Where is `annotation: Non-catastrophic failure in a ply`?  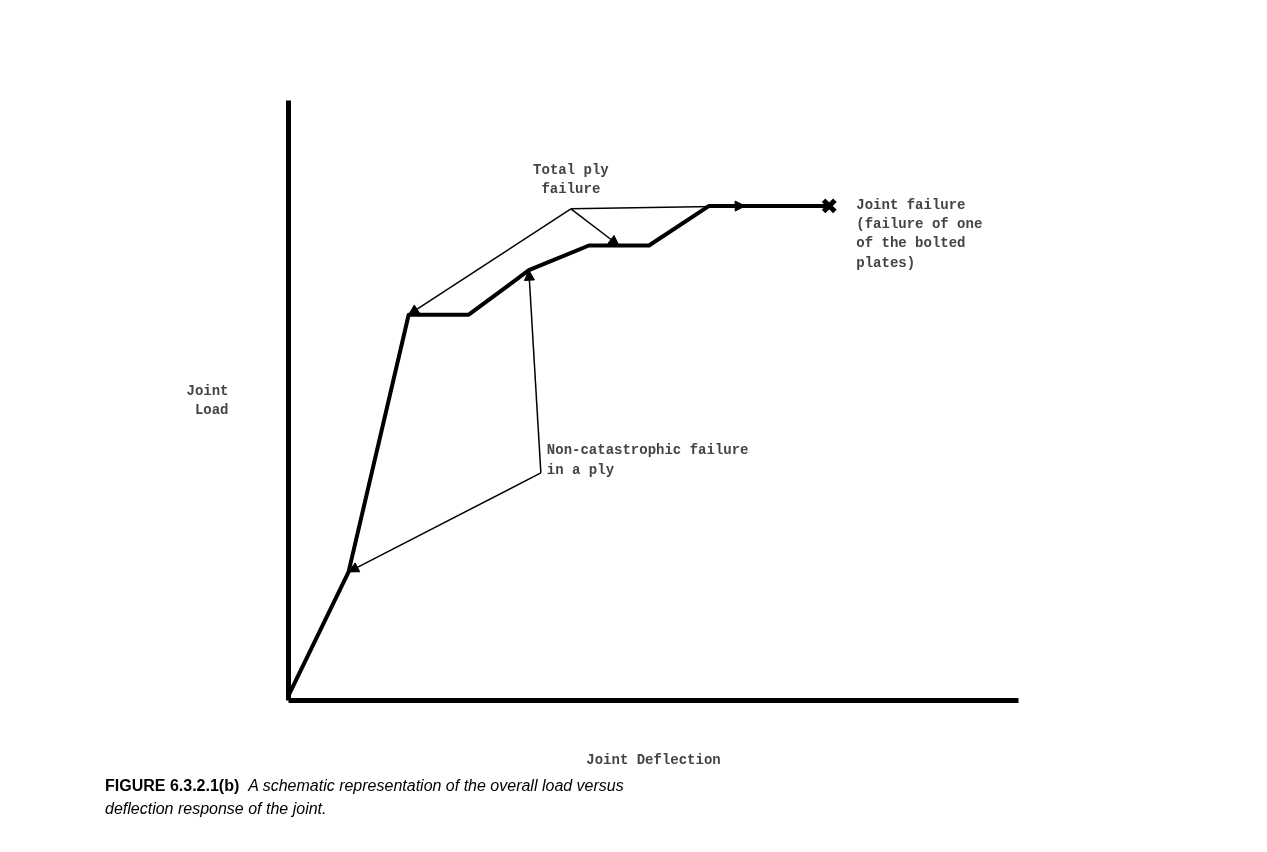
annotation: Non-catastrophic failure in a ply is located at coordinates (647, 460).